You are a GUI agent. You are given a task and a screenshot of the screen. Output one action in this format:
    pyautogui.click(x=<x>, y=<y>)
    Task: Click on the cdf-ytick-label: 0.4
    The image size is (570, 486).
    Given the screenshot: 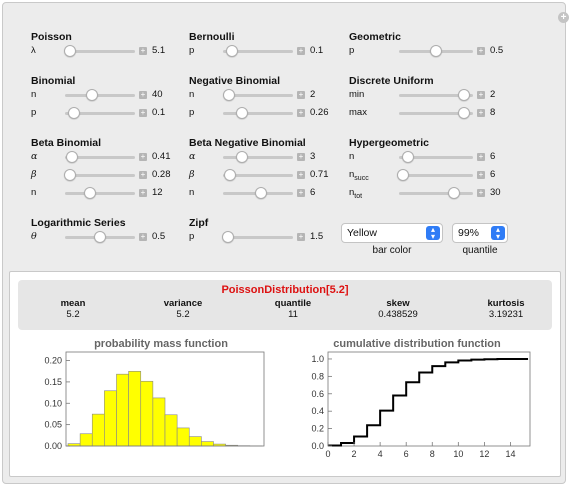 What is the action you would take?
    pyautogui.click(x=317, y=411)
    